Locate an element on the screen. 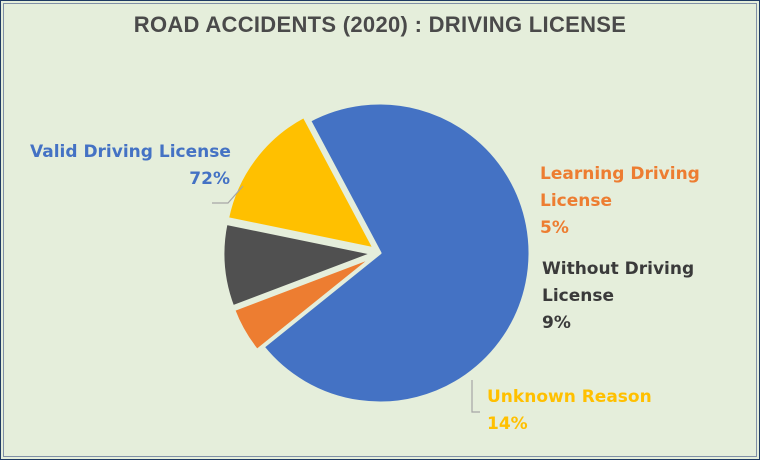  label-unknown-reason: Unknown Reason 14% is located at coordinates (587, 411).